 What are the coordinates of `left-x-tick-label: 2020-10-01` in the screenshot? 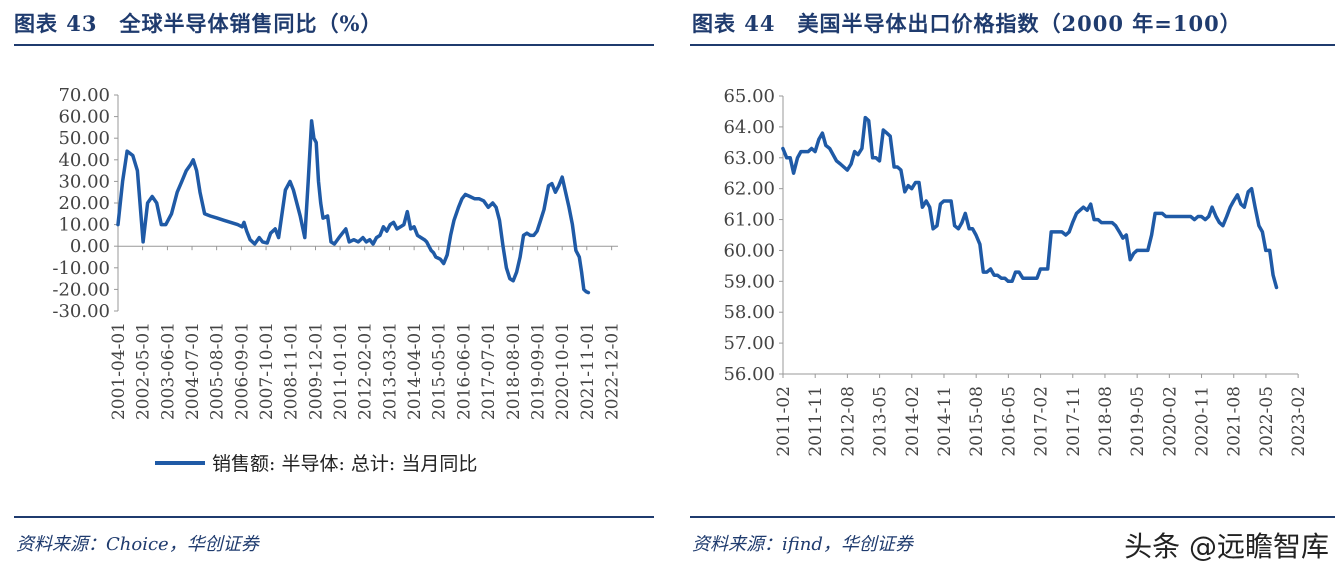 It's located at (563, 371).